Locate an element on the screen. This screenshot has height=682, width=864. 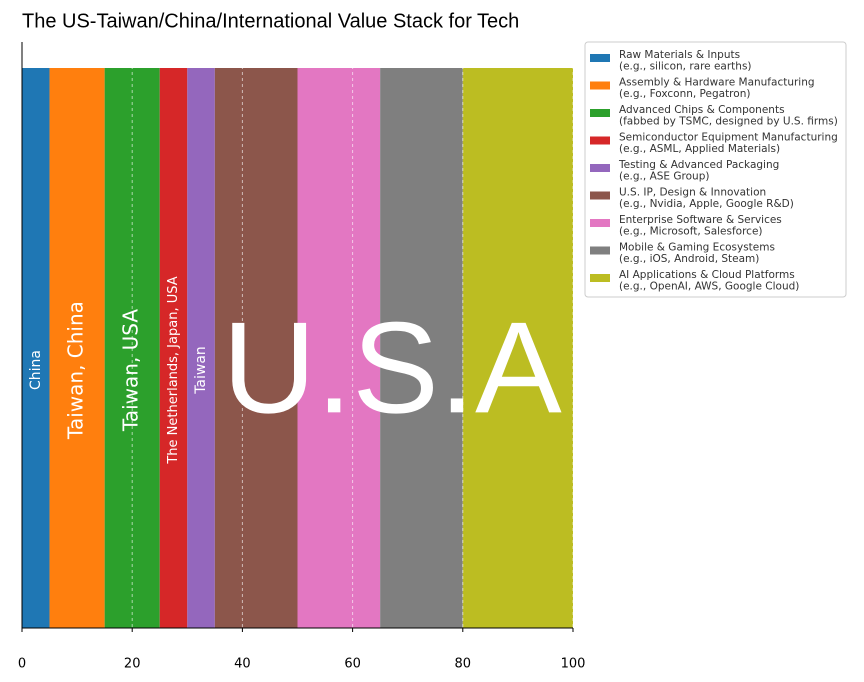
legend-label: AI Applications & Cloud Platforms is located at coordinates (707, 275).